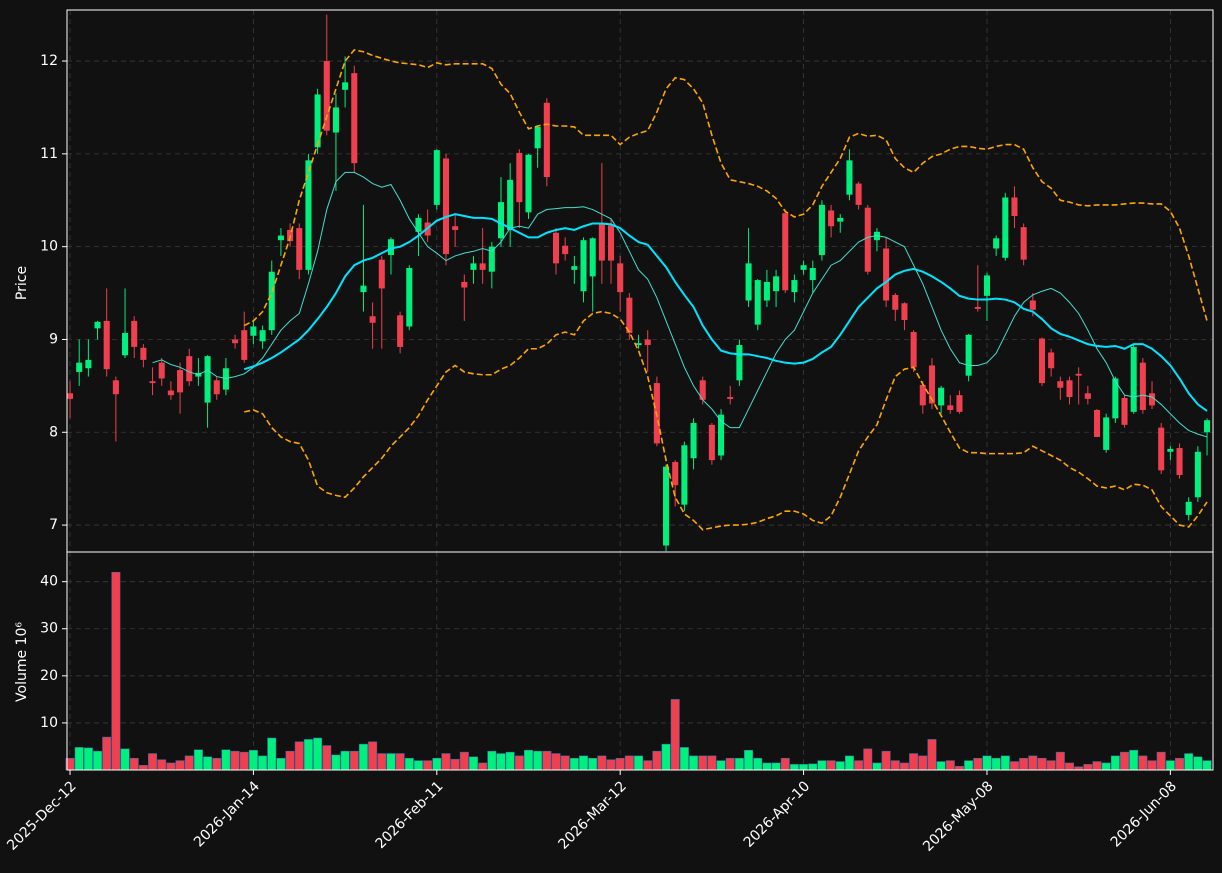 This screenshot has width=1222, height=873. I want to click on y-tick-label: 7, so click(53, 525).